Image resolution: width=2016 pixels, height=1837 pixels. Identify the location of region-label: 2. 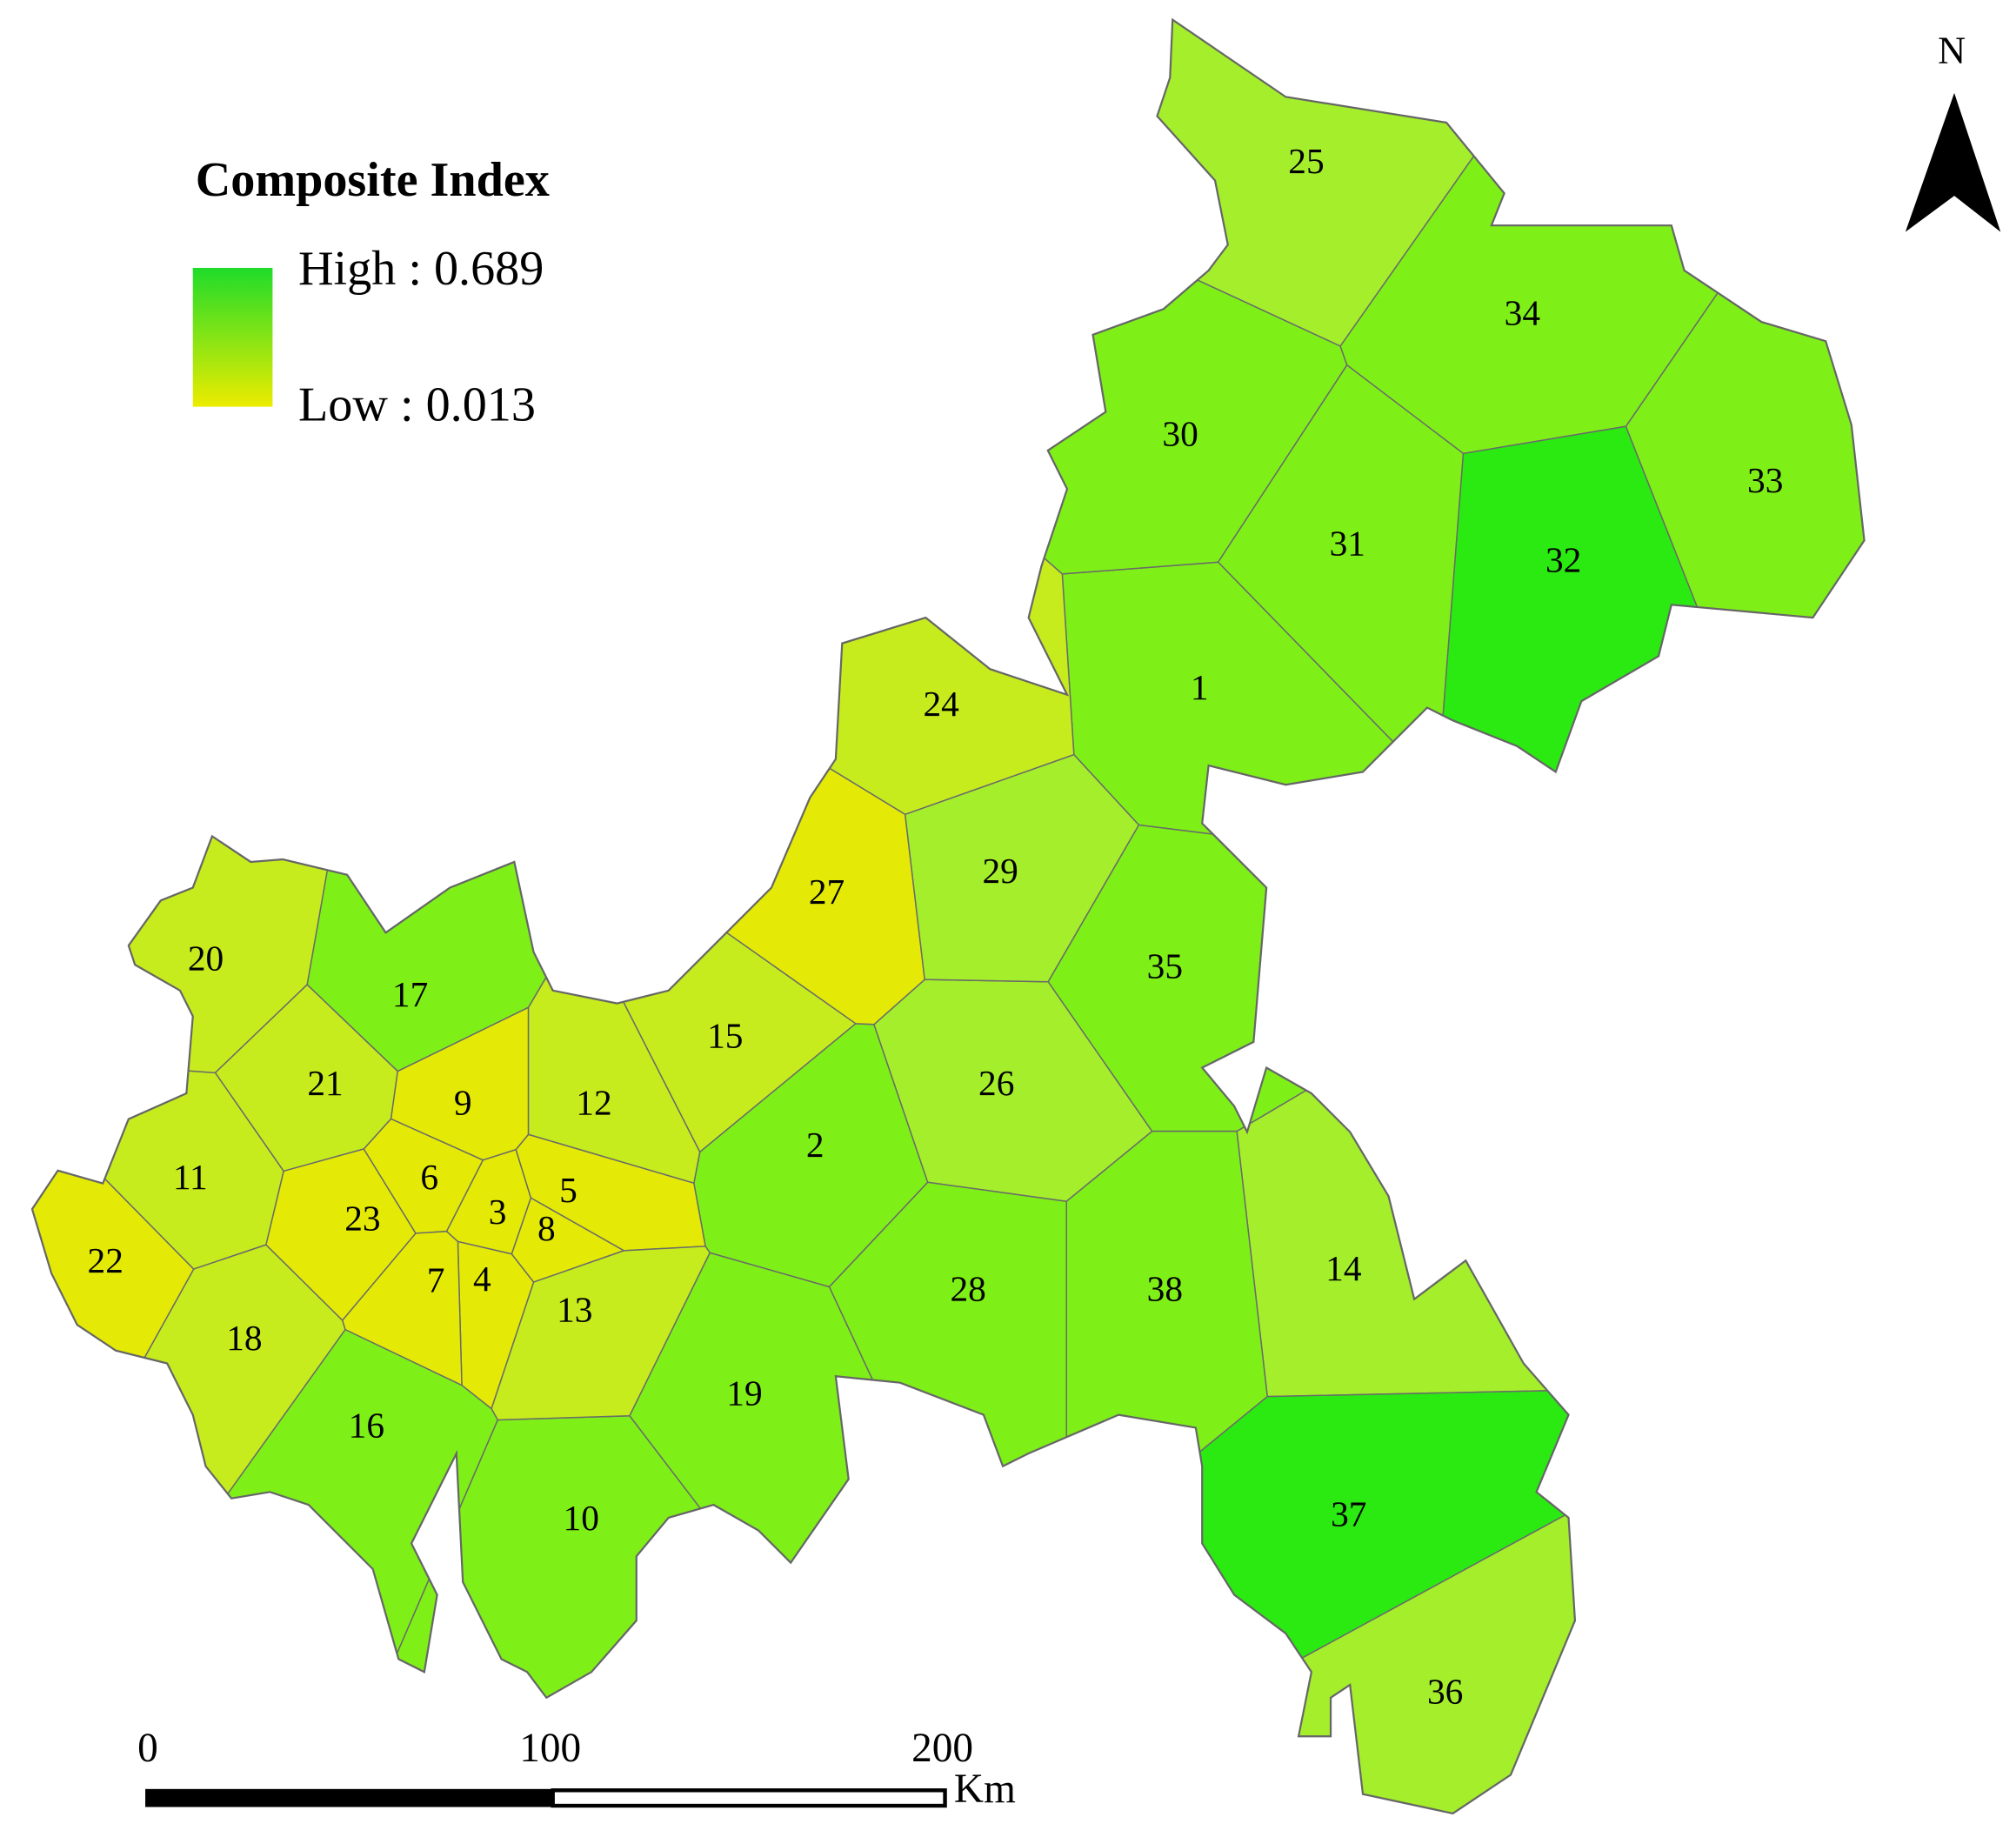
(815, 1145).